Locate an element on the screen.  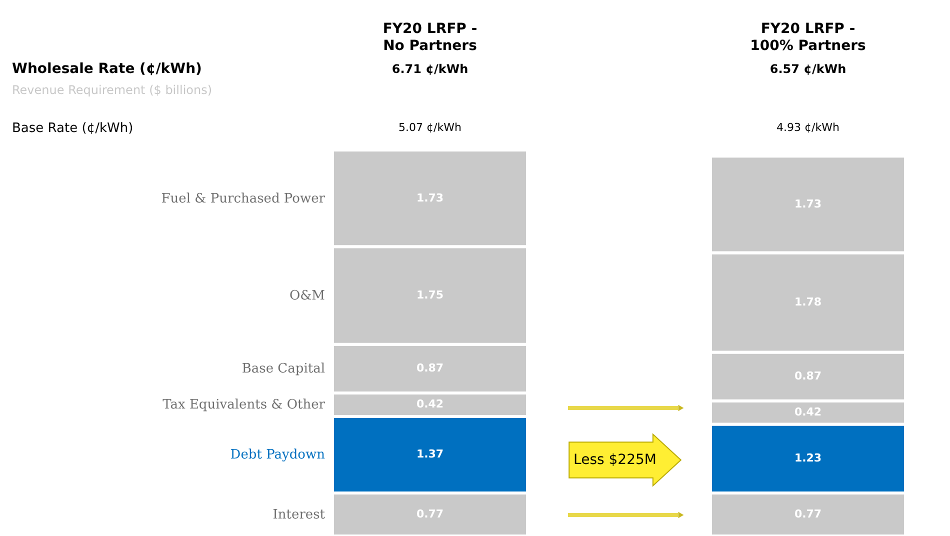
series-label: Base Capital is located at coordinates (283, 369).